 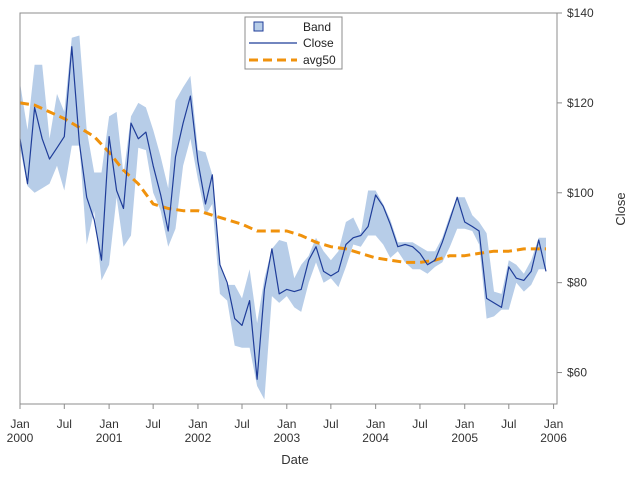 I want to click on legend-band-label: Band, so click(x=317, y=27).